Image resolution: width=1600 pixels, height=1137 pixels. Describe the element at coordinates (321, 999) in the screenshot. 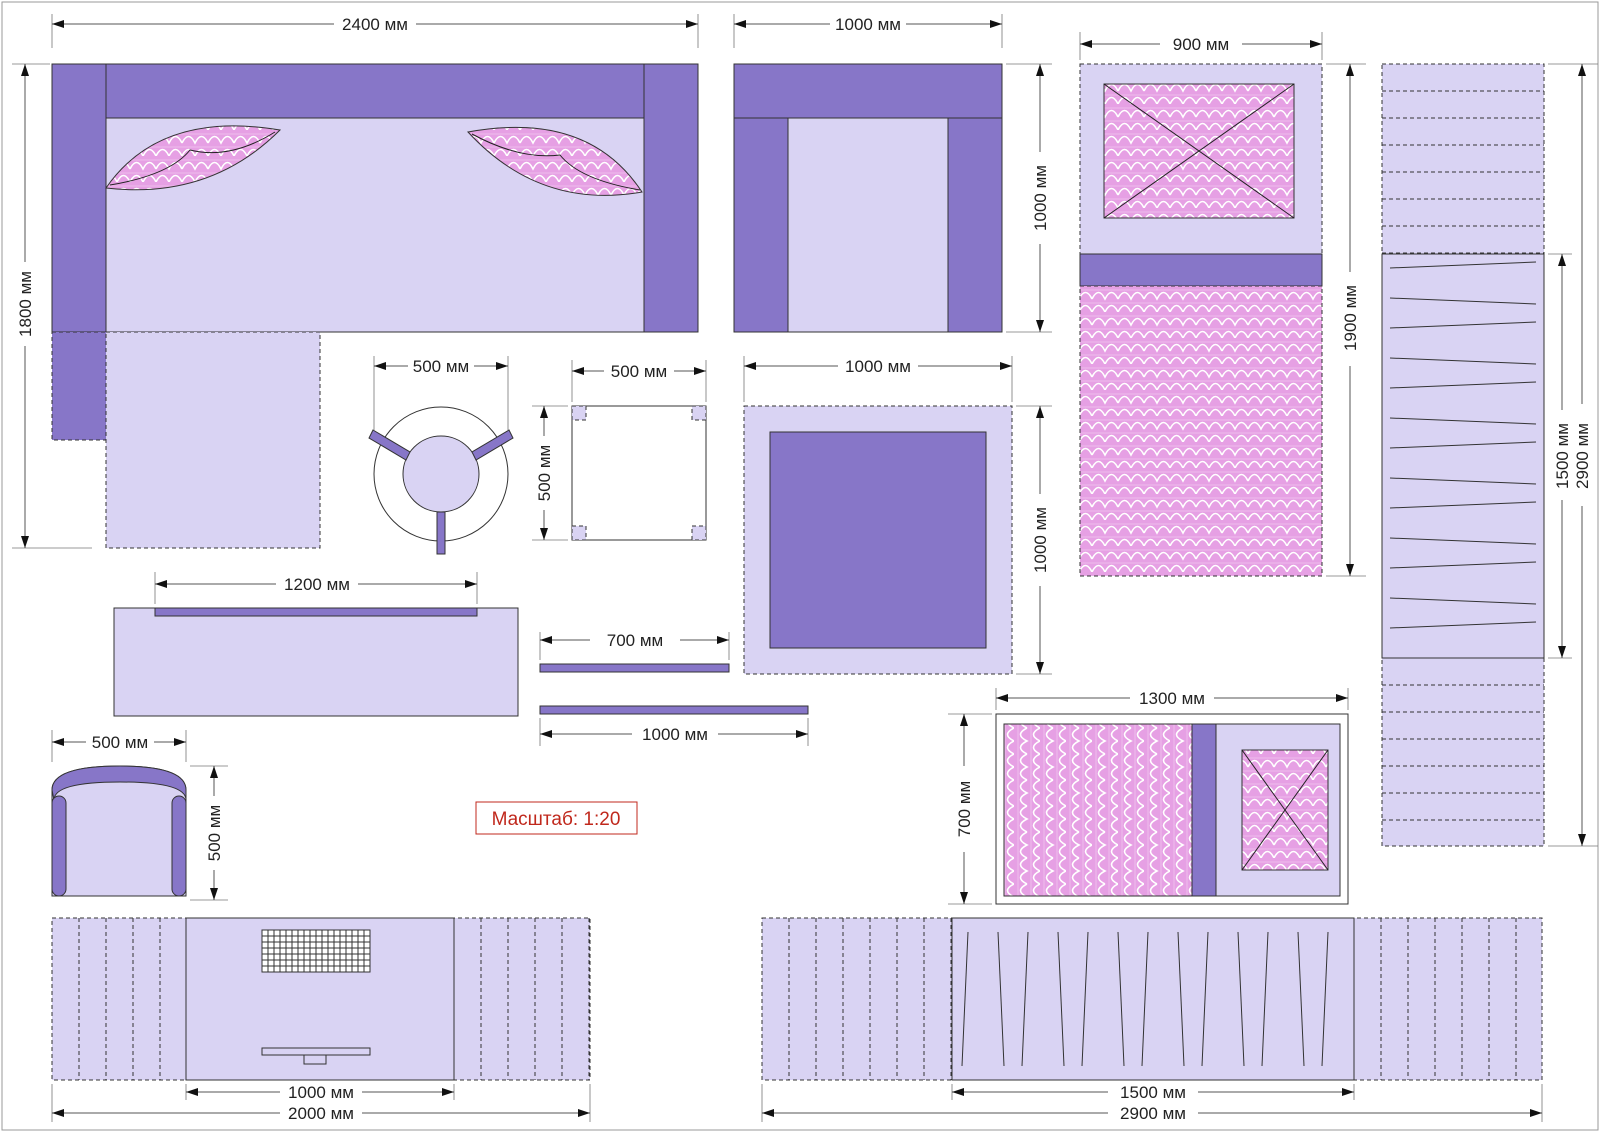

I see `kitchen-unit` at that location.